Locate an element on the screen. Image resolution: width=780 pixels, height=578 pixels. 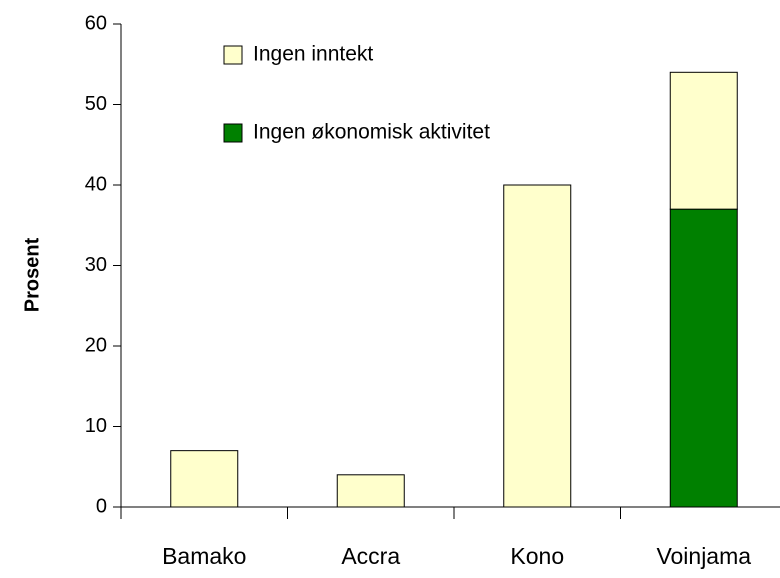
y-tick-label: 40 is located at coordinates (96, 184).